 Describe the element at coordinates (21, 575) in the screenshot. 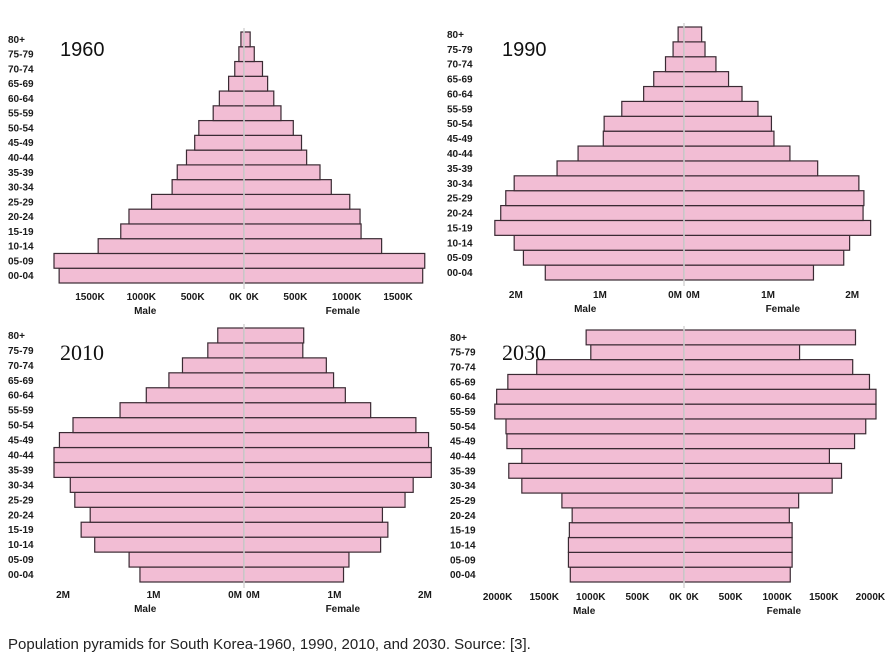

I see `age-label-2010-00-04: 00-04` at that location.